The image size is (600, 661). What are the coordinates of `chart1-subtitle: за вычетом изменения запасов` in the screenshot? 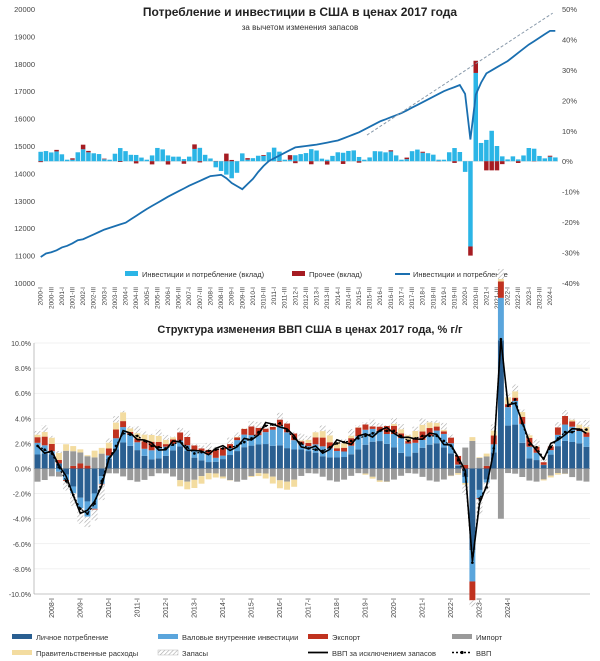 It's located at (300, 27).